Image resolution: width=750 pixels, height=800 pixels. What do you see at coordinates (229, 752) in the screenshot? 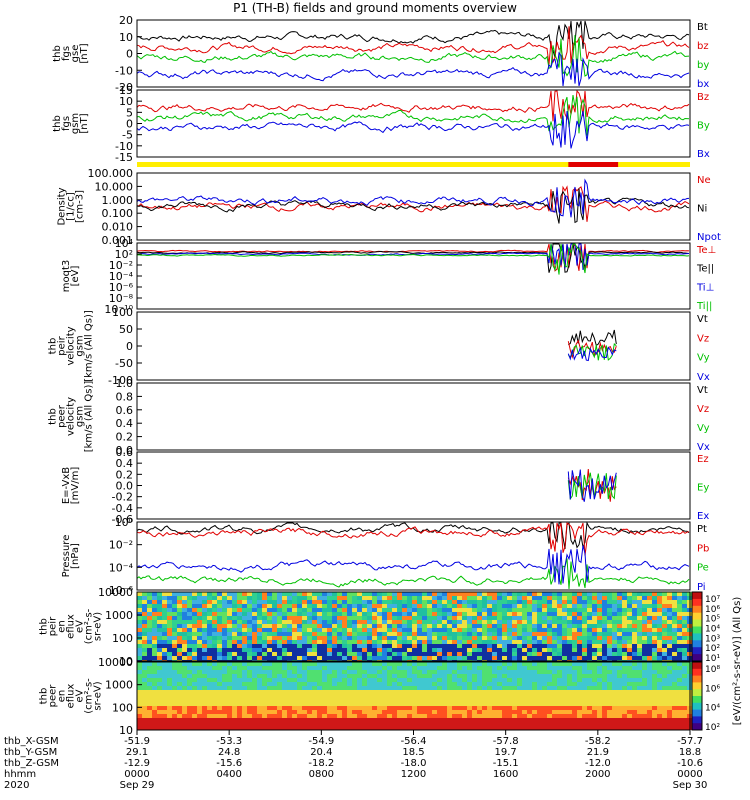
I see `x-tick-label: 24.8` at bounding box center [229, 752].